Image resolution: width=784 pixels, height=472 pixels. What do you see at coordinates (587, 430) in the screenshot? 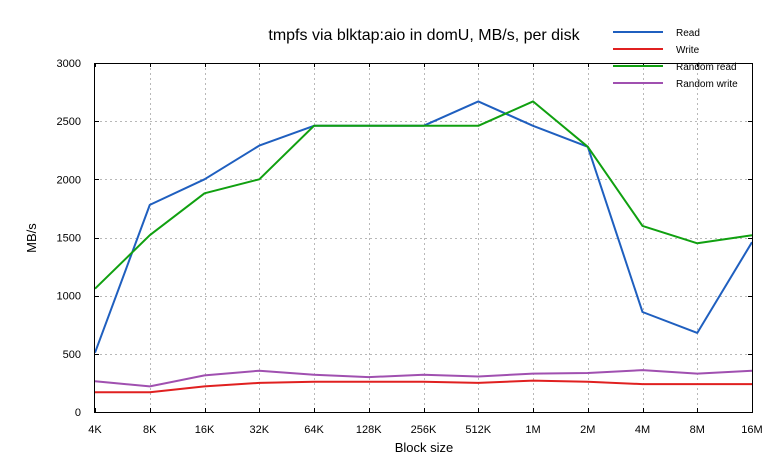
I see `x-tick-label: 2M` at bounding box center [587, 430].